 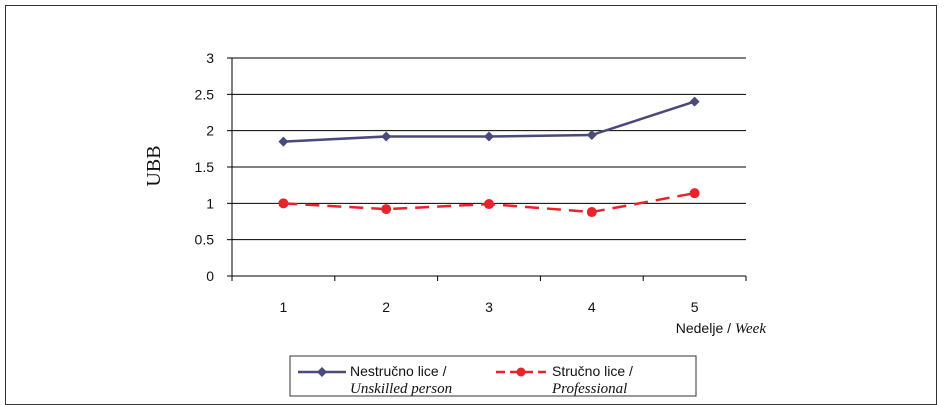 What do you see at coordinates (401, 389) in the screenshot?
I see `legend-label-unskilled-italic: Unskilled person` at bounding box center [401, 389].